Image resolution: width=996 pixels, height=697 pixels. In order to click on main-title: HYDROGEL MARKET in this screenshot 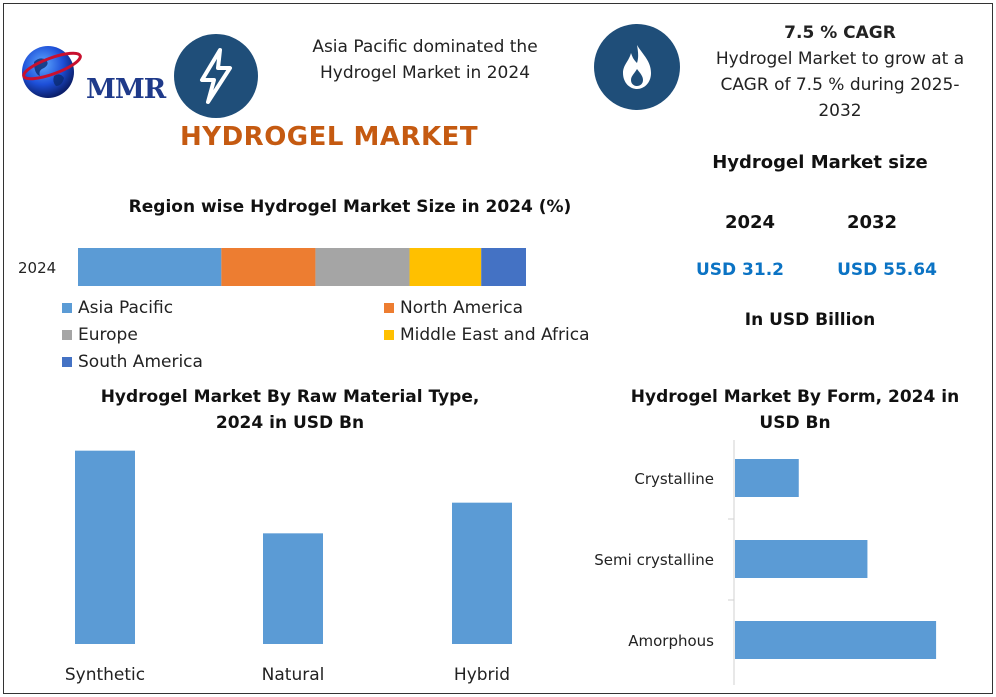, I will do `click(329, 137)`.